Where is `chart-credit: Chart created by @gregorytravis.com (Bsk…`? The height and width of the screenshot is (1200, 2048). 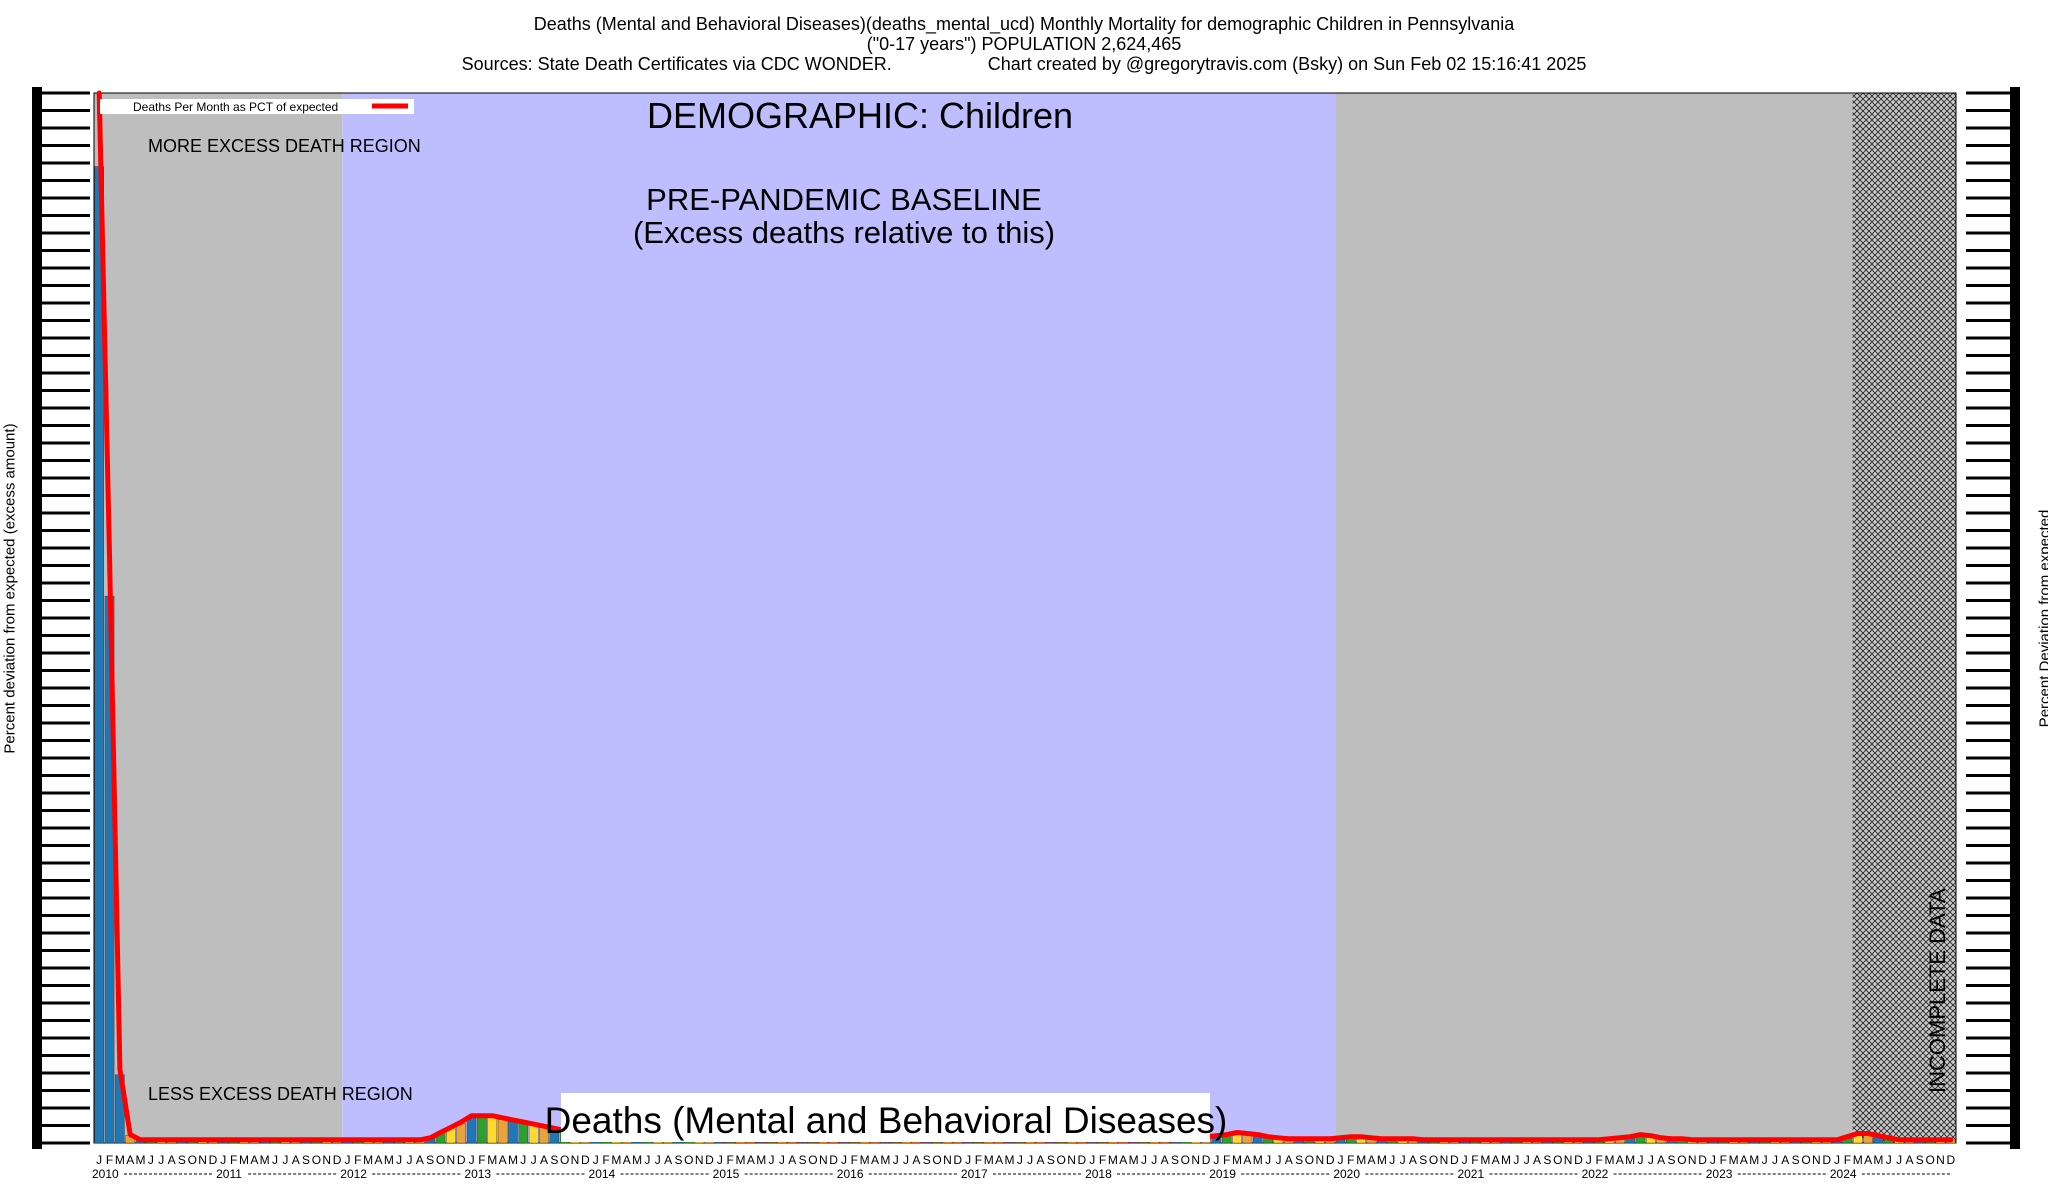
chart-credit: Chart created by @gregorytravis.com (Bsk… is located at coordinates (1287, 64).